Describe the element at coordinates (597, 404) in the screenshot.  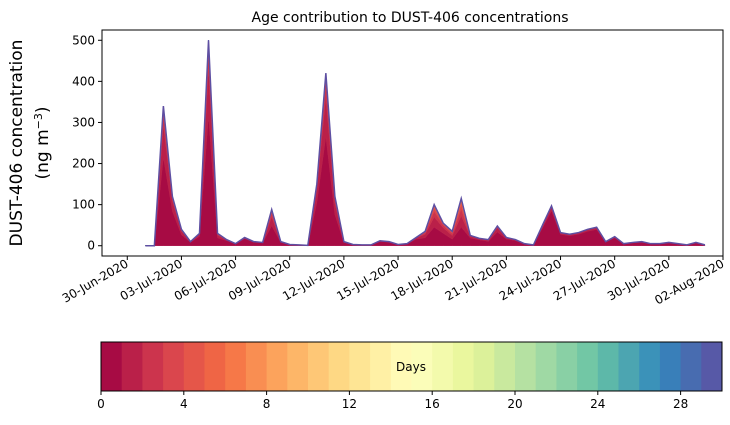
I see `colorbar-tick-label: 24` at that location.